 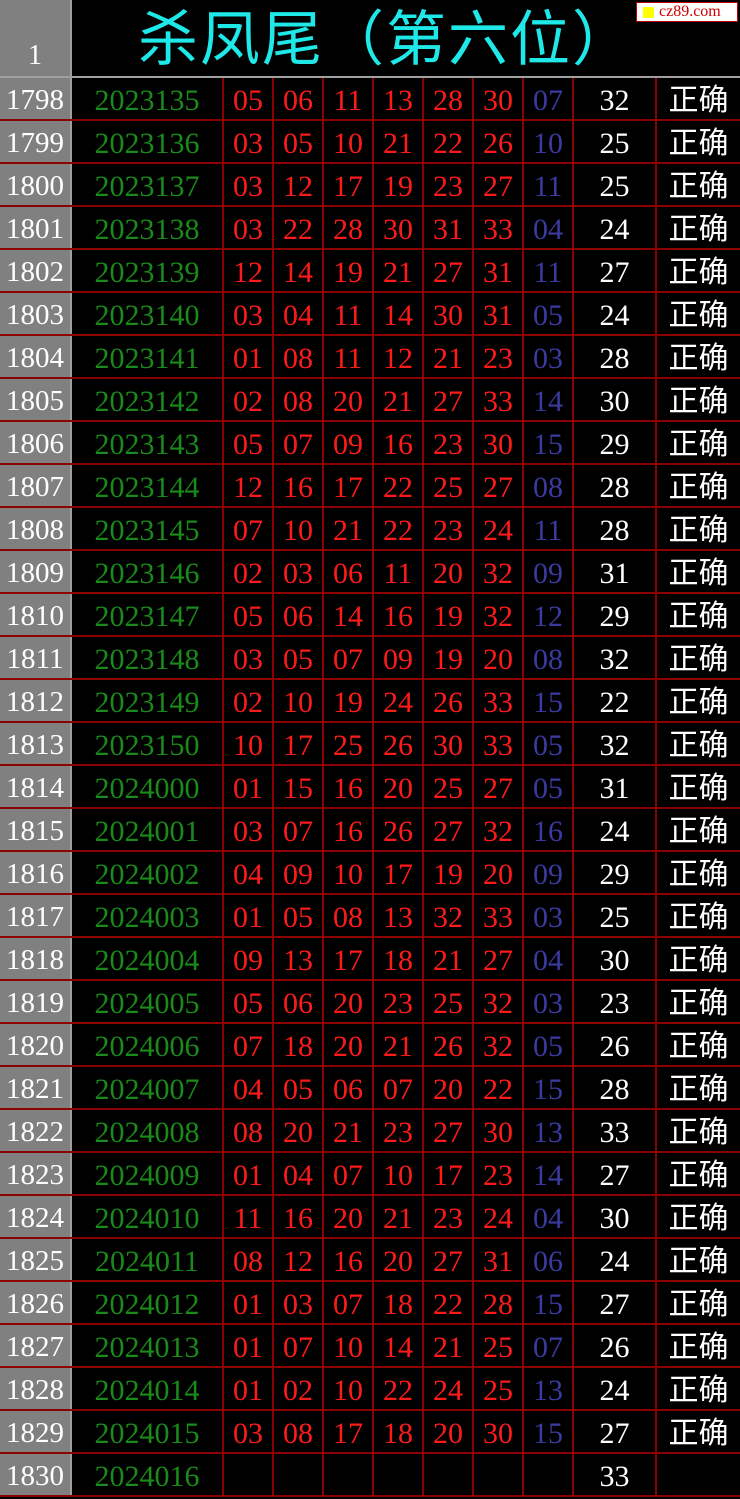 What do you see at coordinates (399, 313) in the screenshot?
I see `red-ball-cell: 14` at bounding box center [399, 313].